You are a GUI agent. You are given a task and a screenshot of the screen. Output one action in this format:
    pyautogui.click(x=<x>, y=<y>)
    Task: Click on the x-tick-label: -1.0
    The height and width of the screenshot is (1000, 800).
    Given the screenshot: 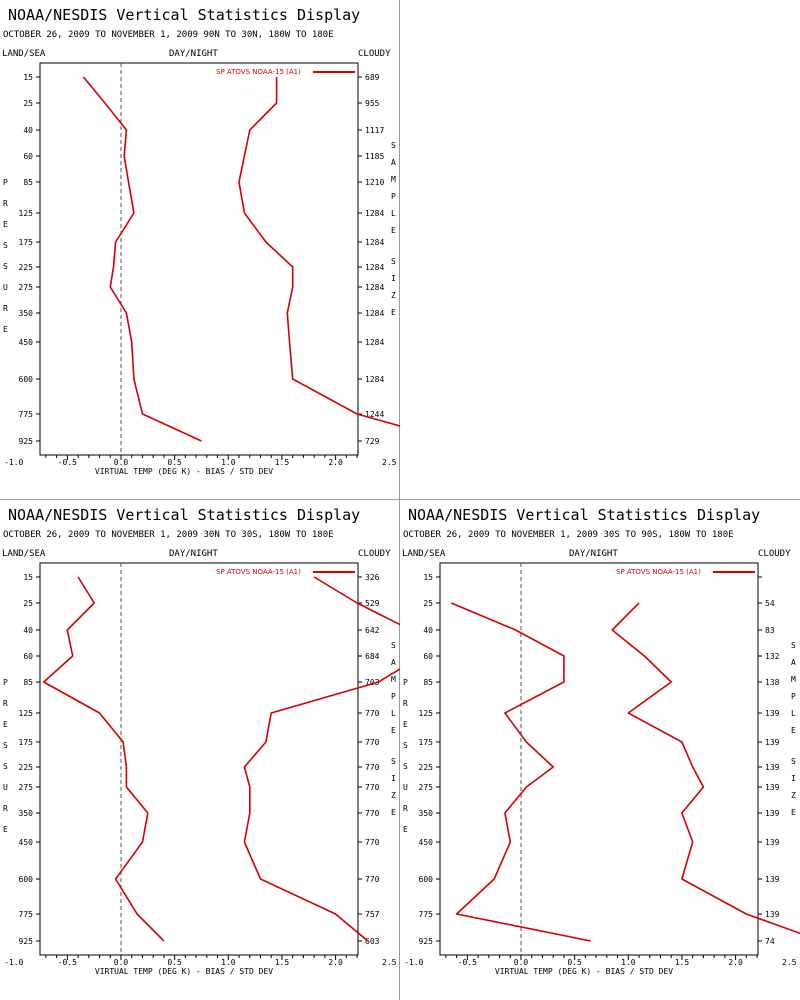 What is the action you would take?
    pyautogui.click(x=13, y=462)
    